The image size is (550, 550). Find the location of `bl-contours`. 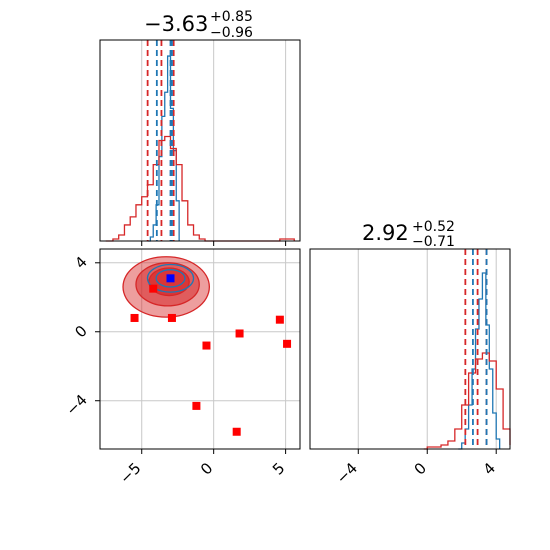

bl-contours is located at coordinates (166, 287).